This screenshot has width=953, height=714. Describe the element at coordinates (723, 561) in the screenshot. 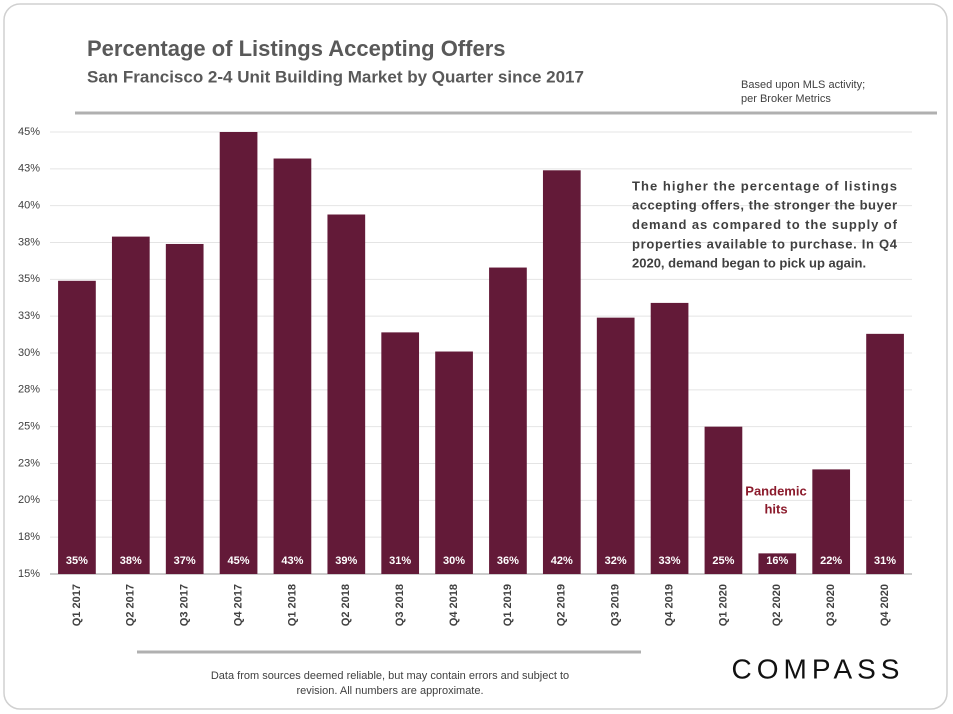

I see `value-label: 25%` at that location.